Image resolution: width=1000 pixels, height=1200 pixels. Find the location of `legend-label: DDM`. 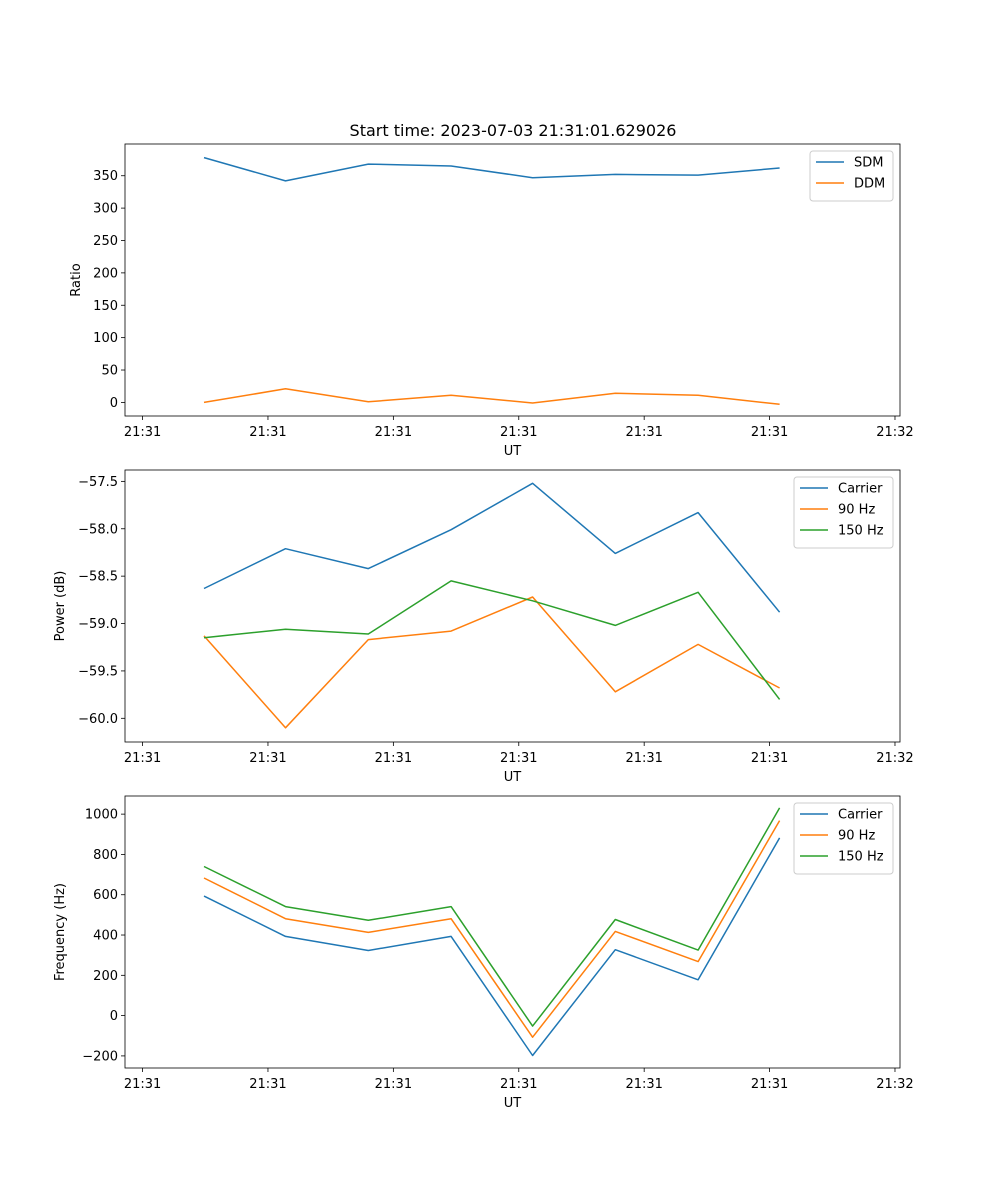

legend-label: DDM is located at coordinates (869, 184).